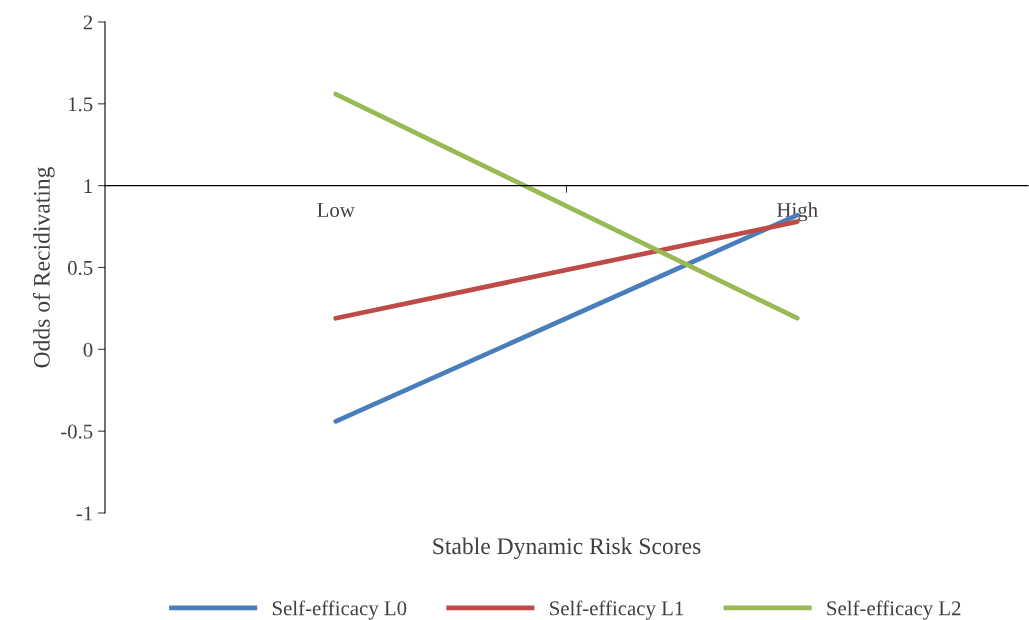 The width and height of the screenshot is (1029, 620). I want to click on y-tick-label: -0.5, so click(76, 431).